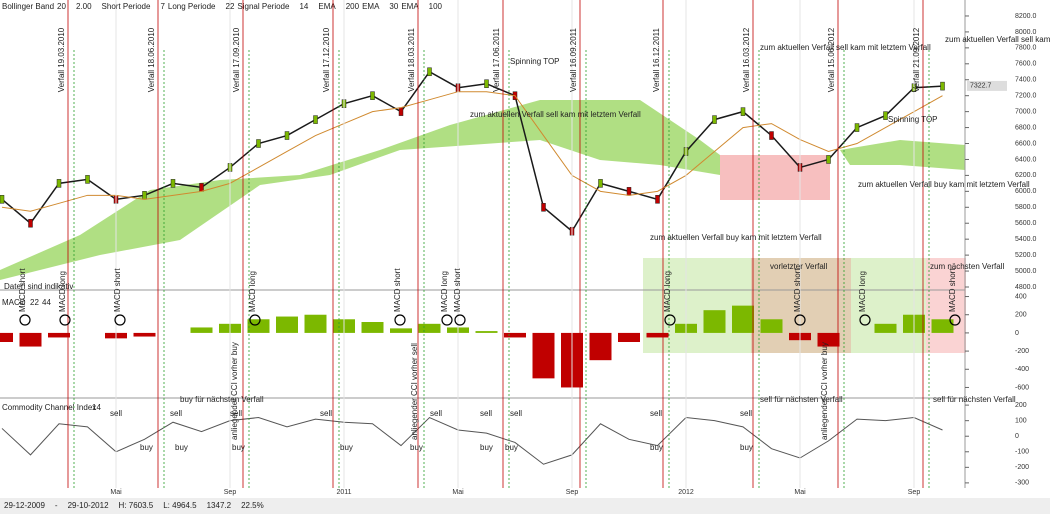 The height and width of the screenshot is (514, 1050). Describe the element at coordinates (1026, 32) in the screenshot. I see `y-tick-label: 8000.0` at that location.